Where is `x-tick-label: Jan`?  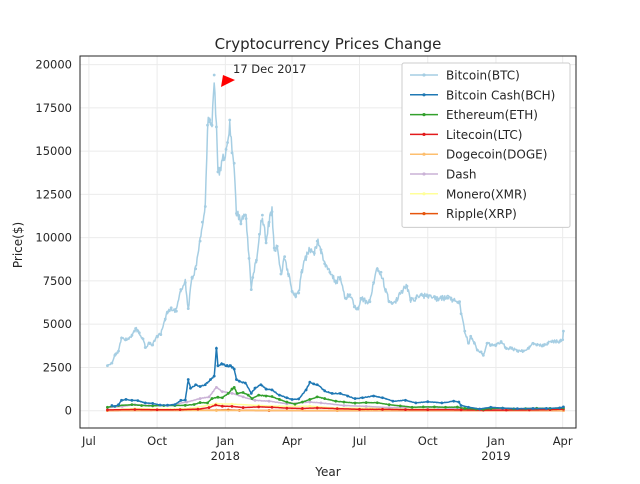
x-tick-label: Jan is located at coordinates (495, 441).